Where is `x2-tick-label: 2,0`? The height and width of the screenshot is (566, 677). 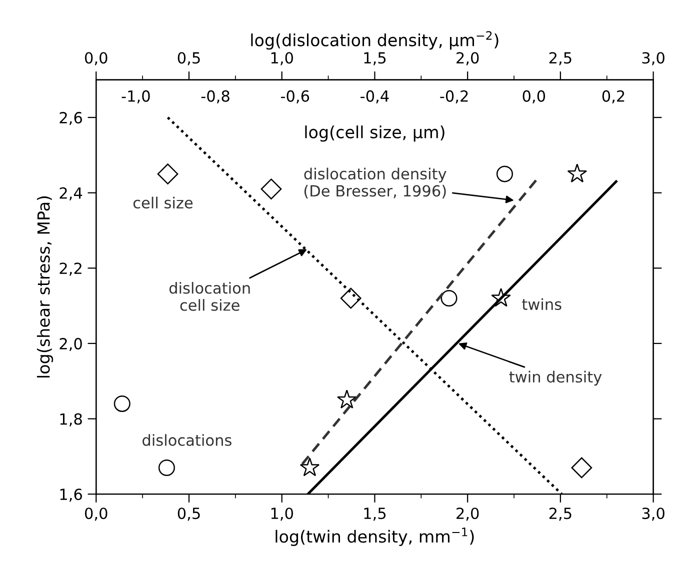 x2-tick-label: 2,0 is located at coordinates (467, 59).